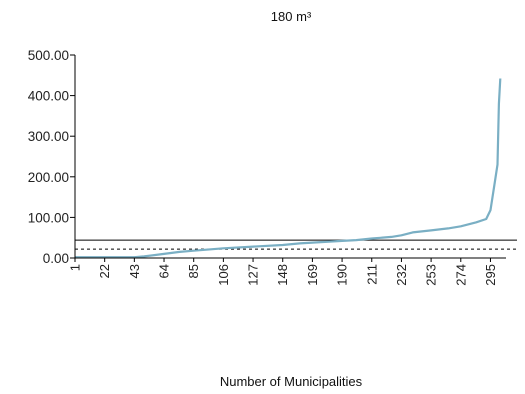 Image resolution: width=525 pixels, height=394 pixels. What do you see at coordinates (342, 275) in the screenshot?
I see `x-tick-label: 190` at bounding box center [342, 275].